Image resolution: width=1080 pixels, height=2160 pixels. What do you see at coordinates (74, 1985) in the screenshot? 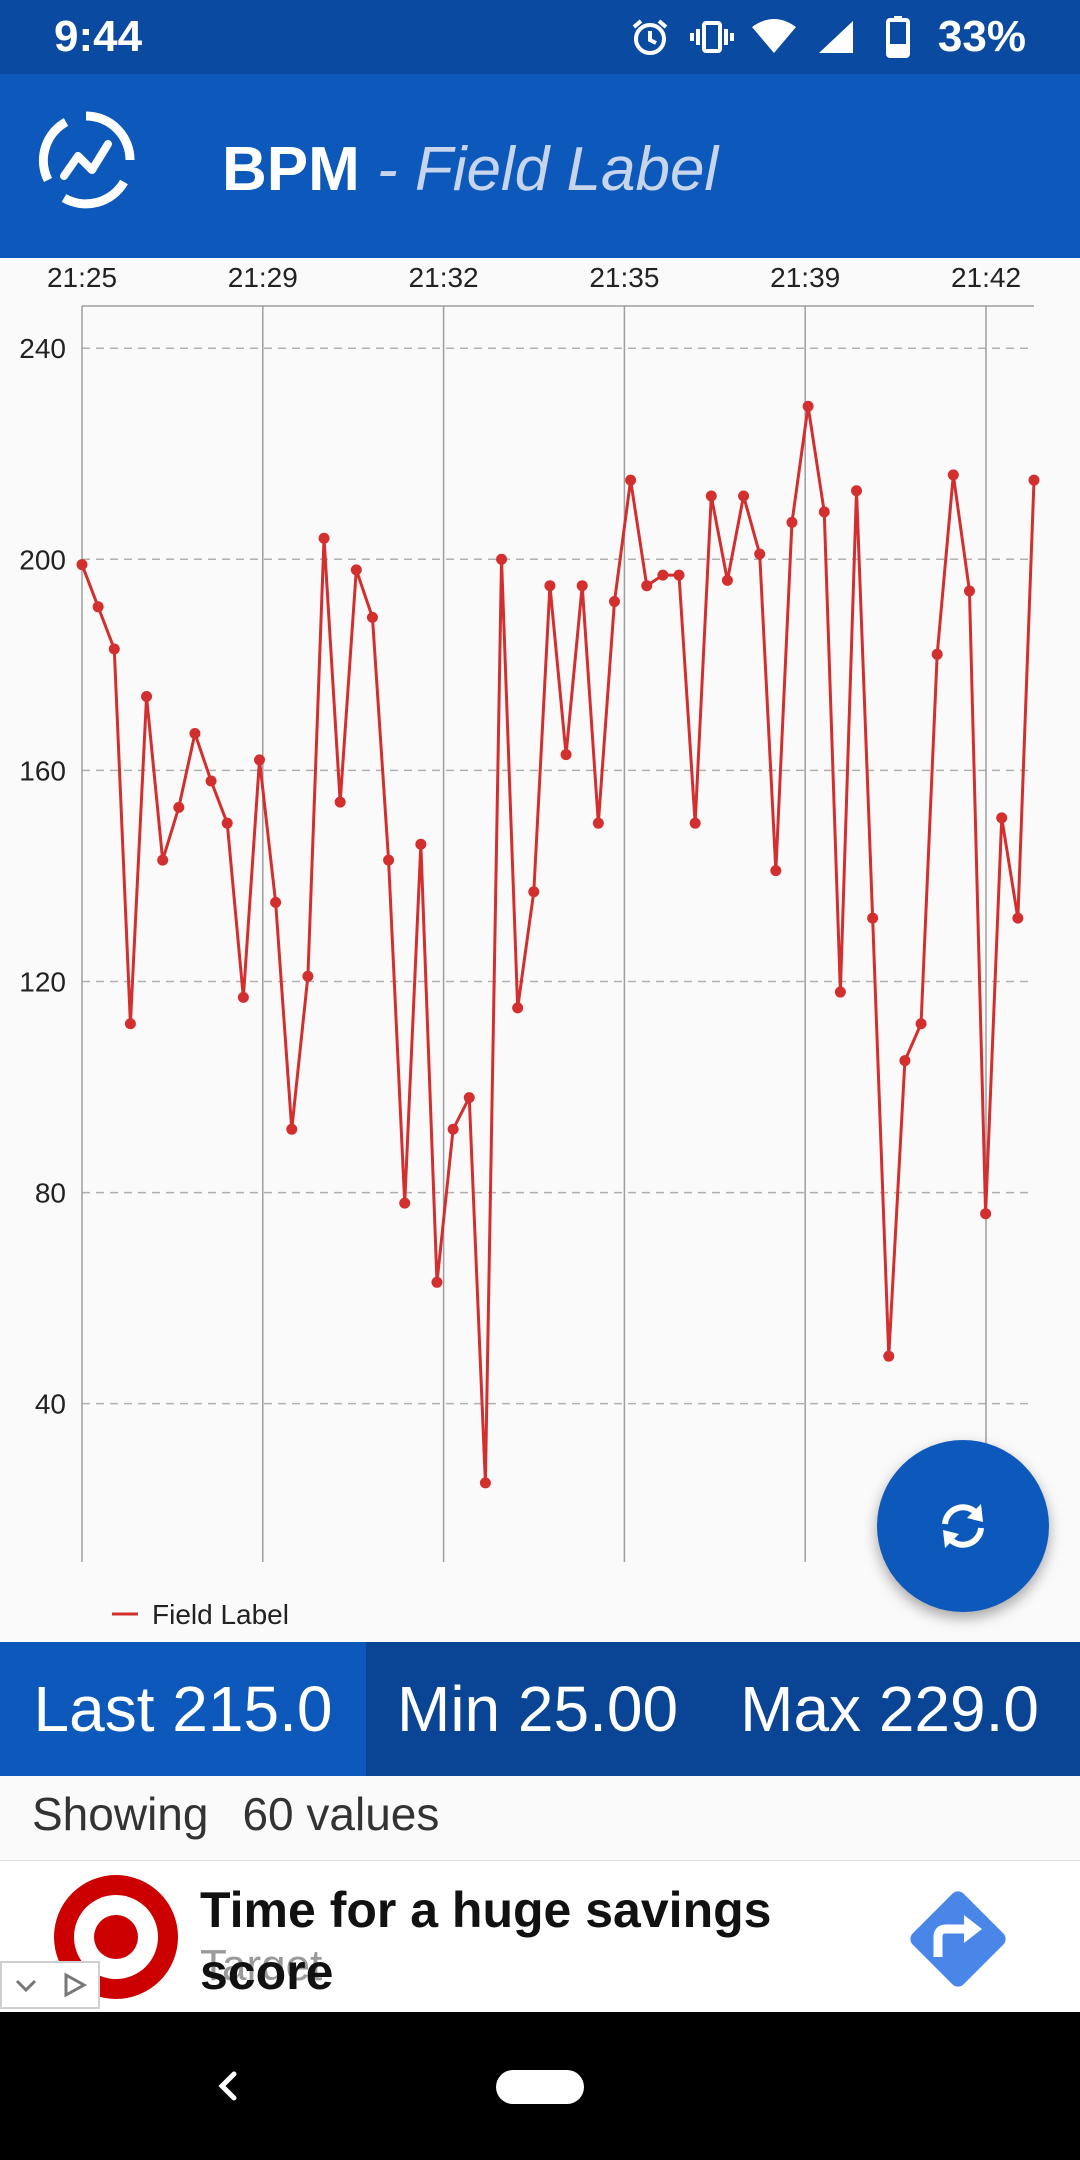
I see `ad-choices-icon` at bounding box center [74, 1985].